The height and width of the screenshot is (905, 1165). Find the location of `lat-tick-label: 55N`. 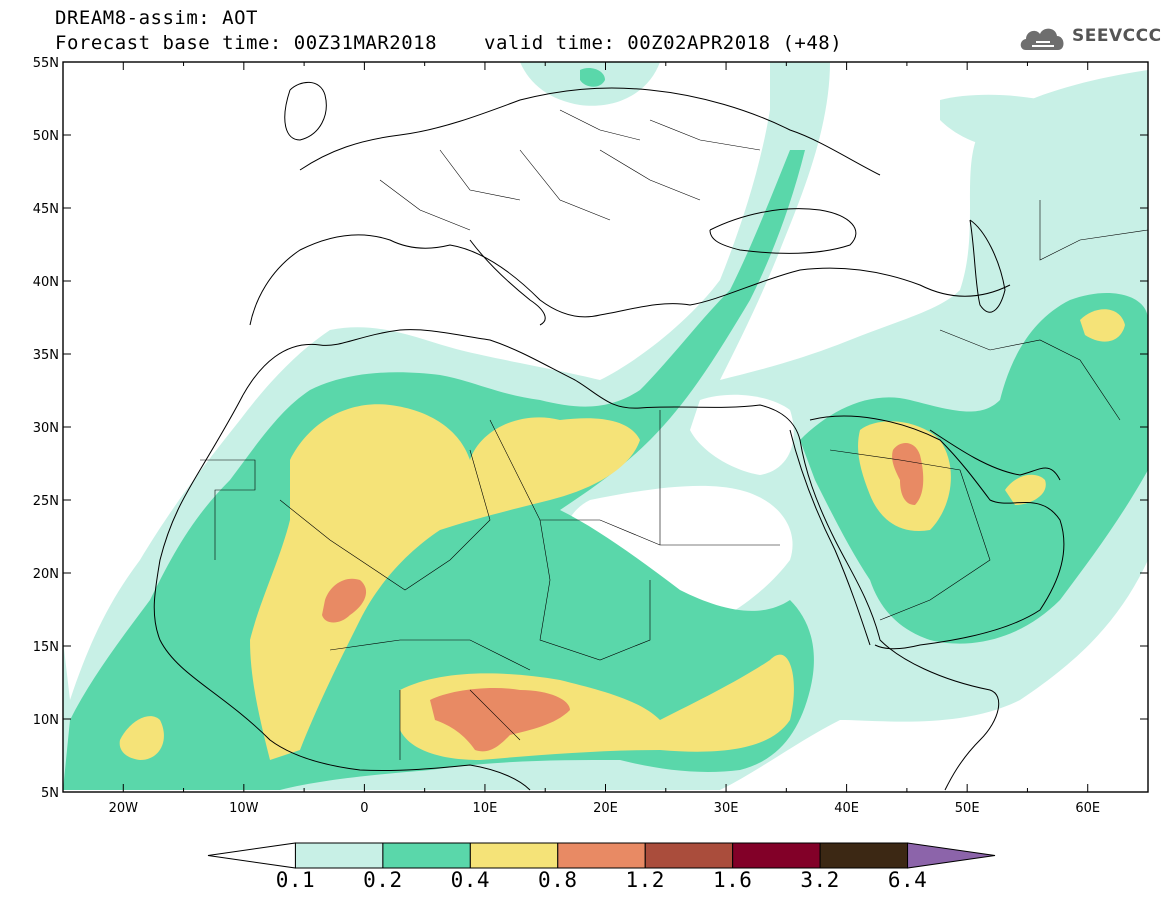

lat-tick-label: 55N is located at coordinates (46, 63).